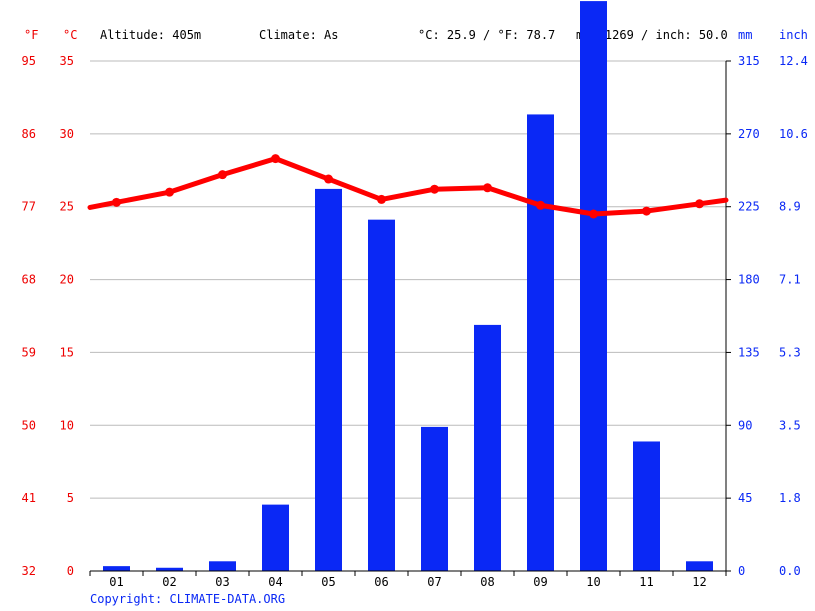 The width and height of the screenshot is (815, 611). I want to click on copyright-link: Copyright: CLIMATE-DATA.ORG, so click(188, 599).